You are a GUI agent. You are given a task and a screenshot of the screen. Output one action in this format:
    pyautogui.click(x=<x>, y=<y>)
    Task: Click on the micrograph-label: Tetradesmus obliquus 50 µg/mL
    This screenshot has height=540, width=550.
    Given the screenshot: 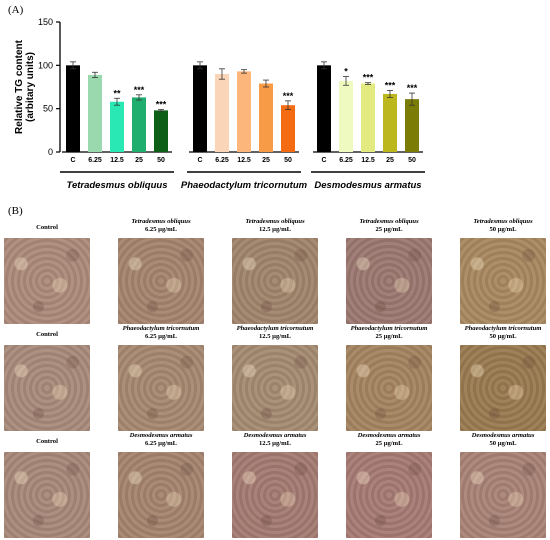 What is the action you would take?
    pyautogui.click(x=499, y=226)
    